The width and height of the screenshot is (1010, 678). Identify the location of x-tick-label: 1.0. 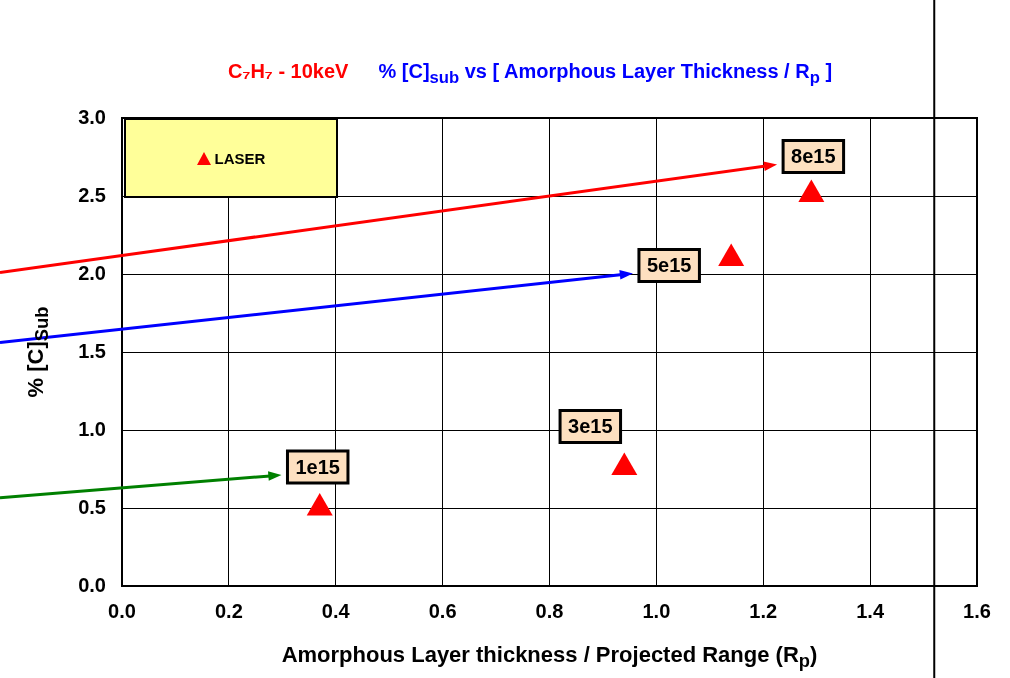
(656, 610).